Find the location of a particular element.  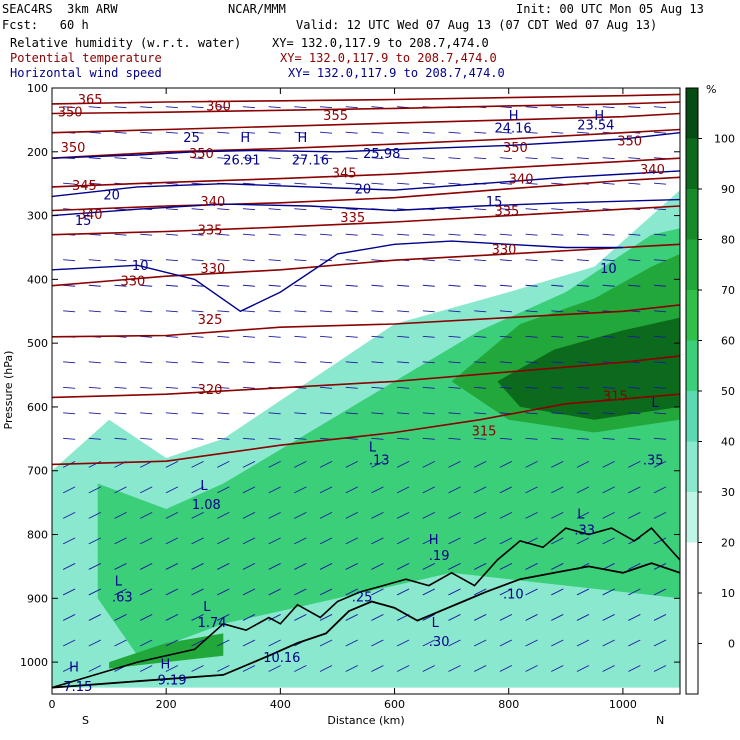

field-wind-xy: XY= 132.0,117.9 to 208.7,474.0 is located at coordinates (396, 73).